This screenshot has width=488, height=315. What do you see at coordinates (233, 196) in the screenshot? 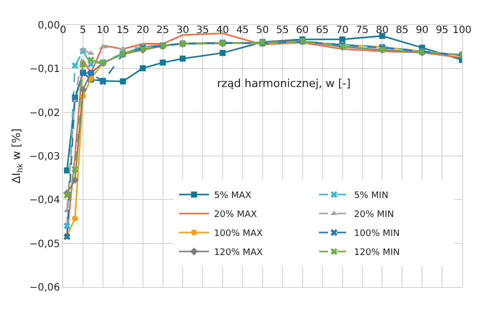
I see `legend-label: 5% MAX` at bounding box center [233, 196].